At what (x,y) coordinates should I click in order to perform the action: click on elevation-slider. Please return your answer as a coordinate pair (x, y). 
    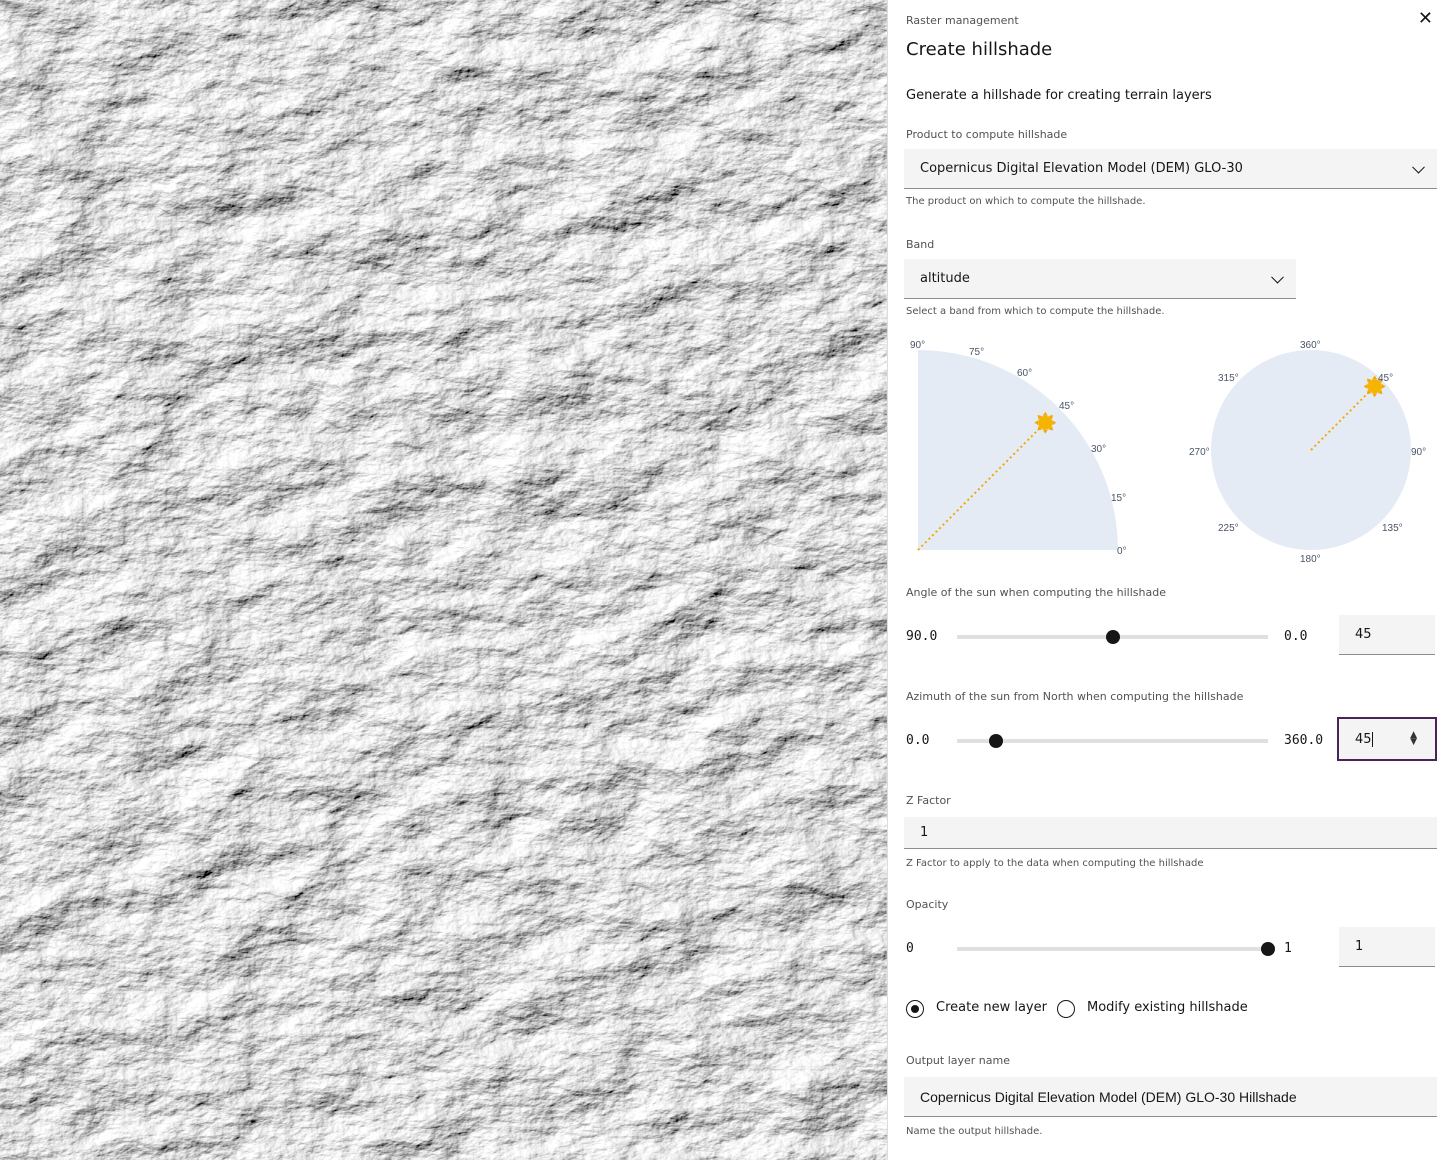
    Looking at the image, I should click on (1112, 637).